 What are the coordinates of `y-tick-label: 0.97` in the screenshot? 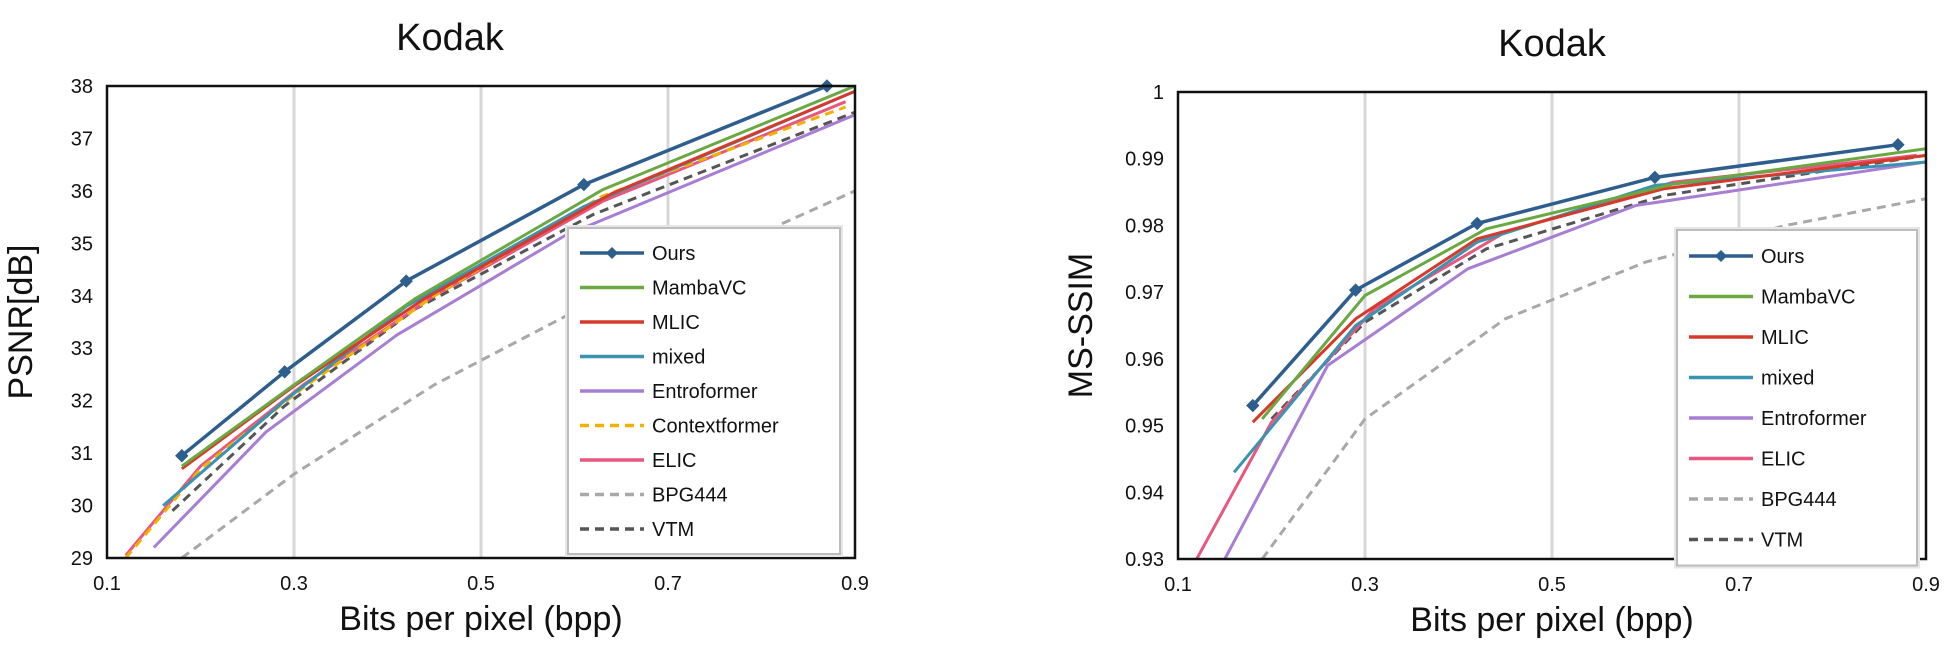 It's located at (1144, 293).